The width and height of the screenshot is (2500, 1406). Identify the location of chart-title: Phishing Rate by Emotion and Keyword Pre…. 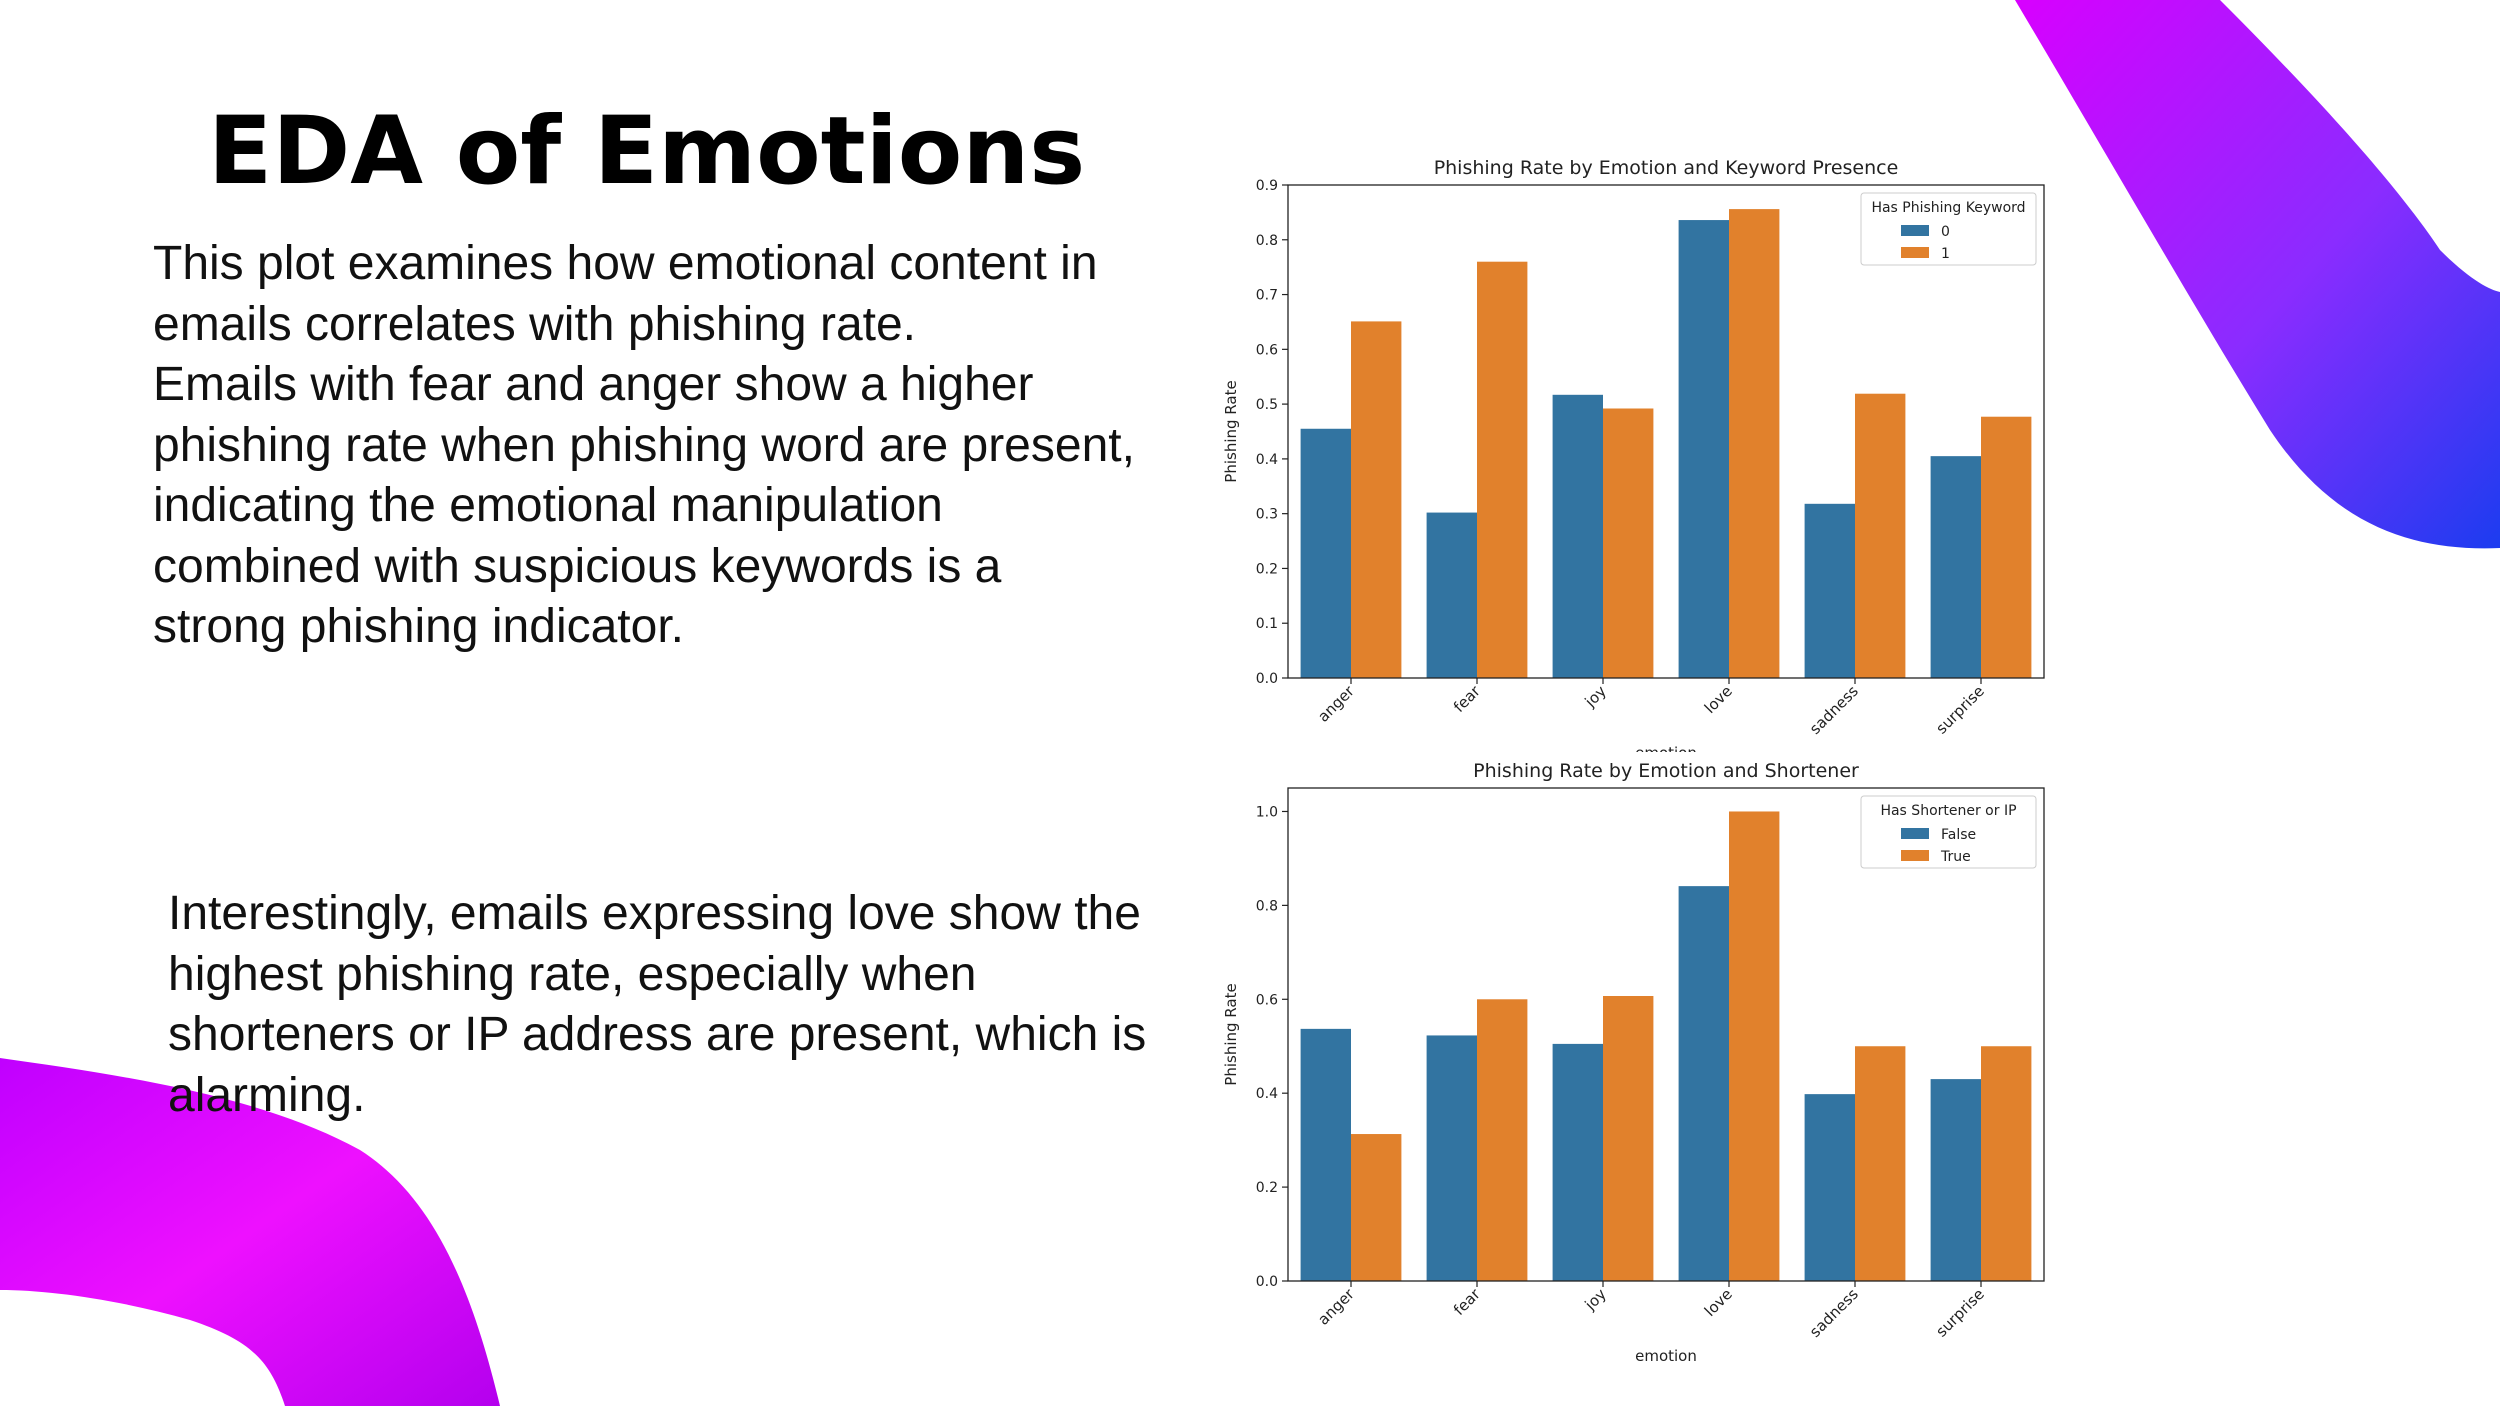
(1666, 168).